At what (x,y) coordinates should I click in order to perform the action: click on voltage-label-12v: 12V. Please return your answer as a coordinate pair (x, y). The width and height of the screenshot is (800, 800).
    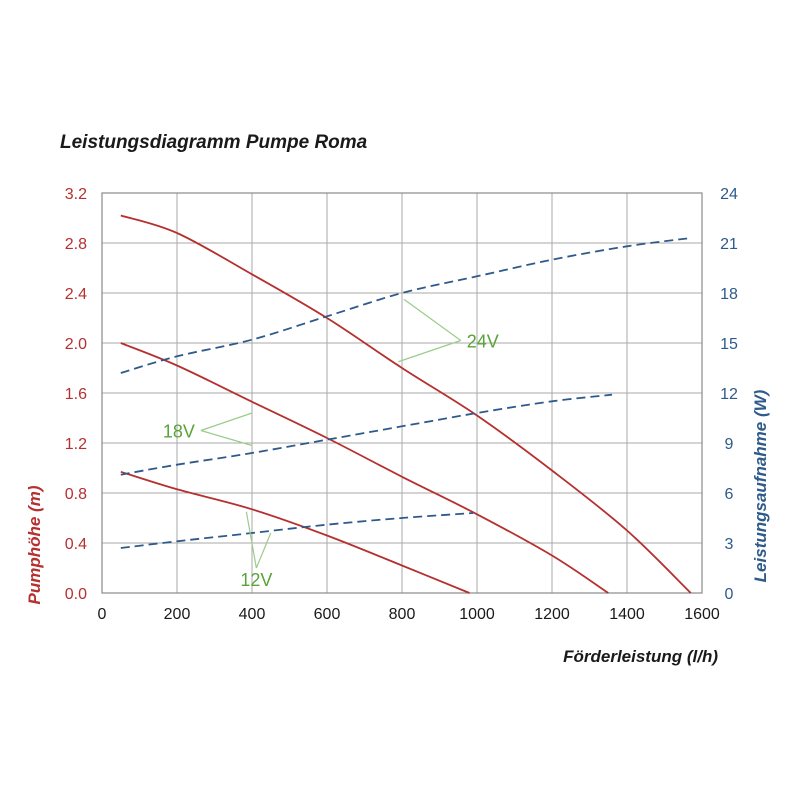
    Looking at the image, I should click on (256, 580).